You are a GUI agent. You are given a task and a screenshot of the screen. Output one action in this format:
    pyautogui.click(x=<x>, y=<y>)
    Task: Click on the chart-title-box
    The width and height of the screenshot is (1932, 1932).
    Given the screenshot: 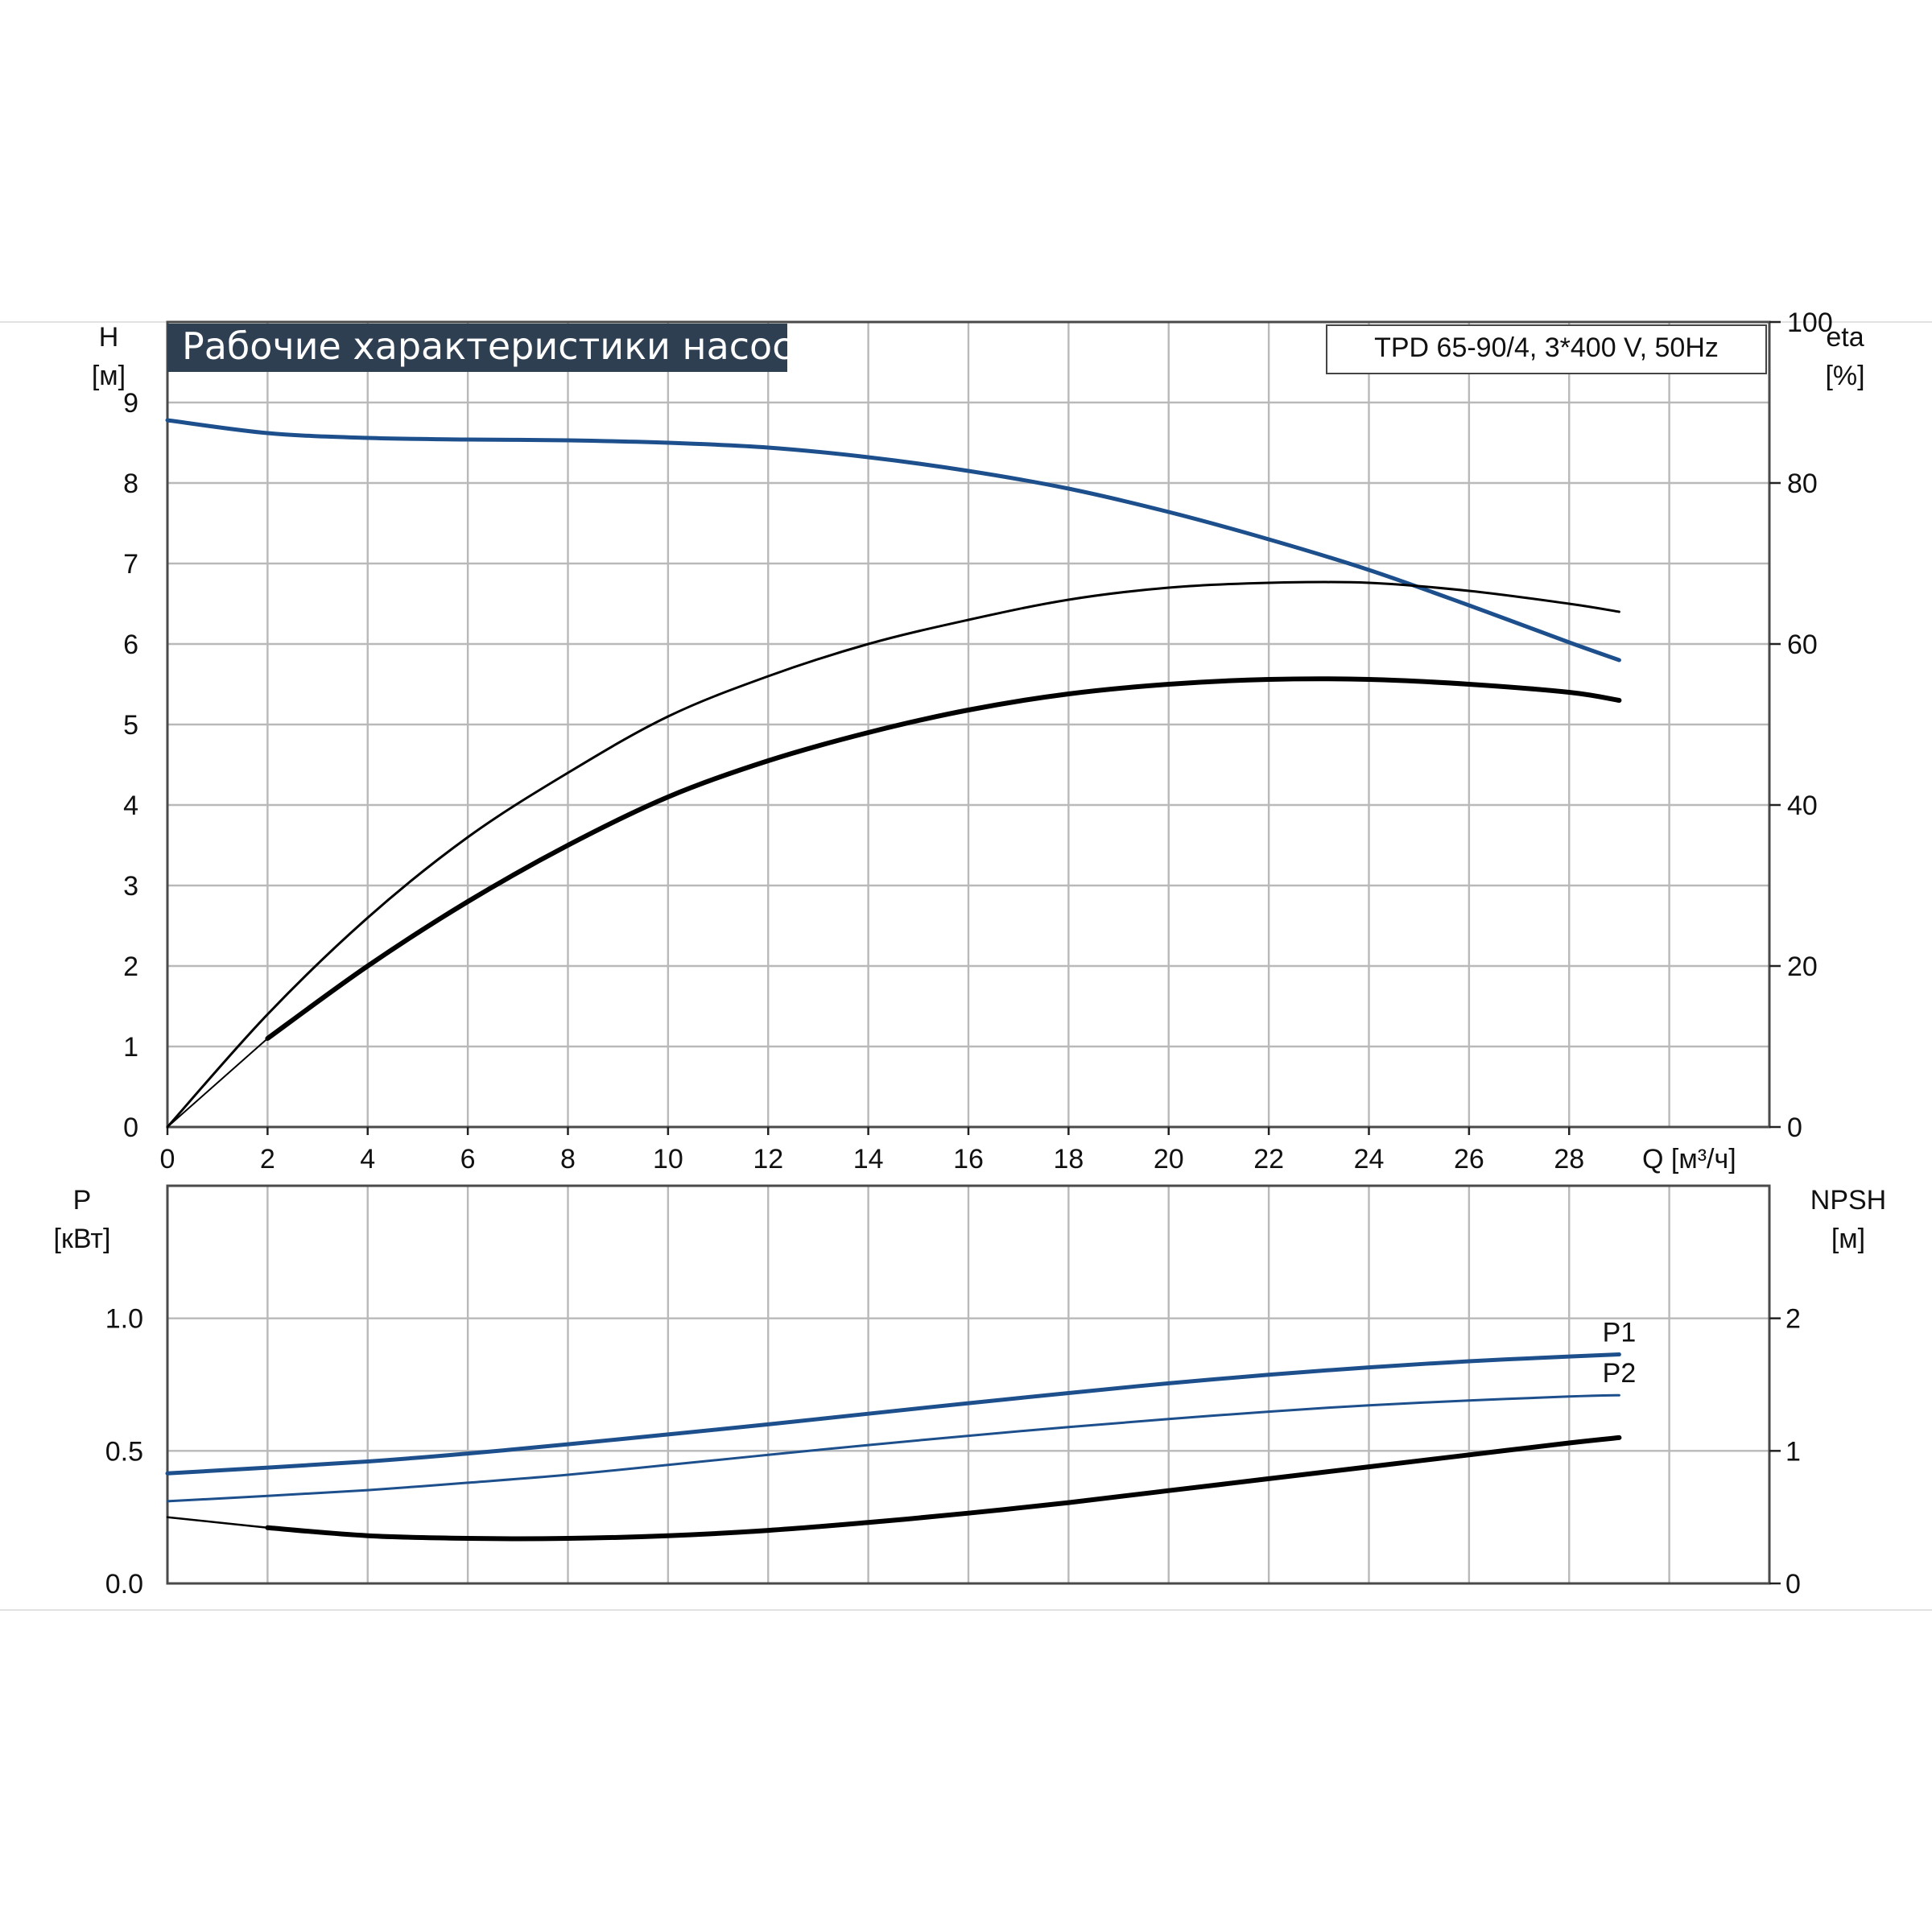 What is the action you would take?
    pyautogui.click(x=477, y=348)
    